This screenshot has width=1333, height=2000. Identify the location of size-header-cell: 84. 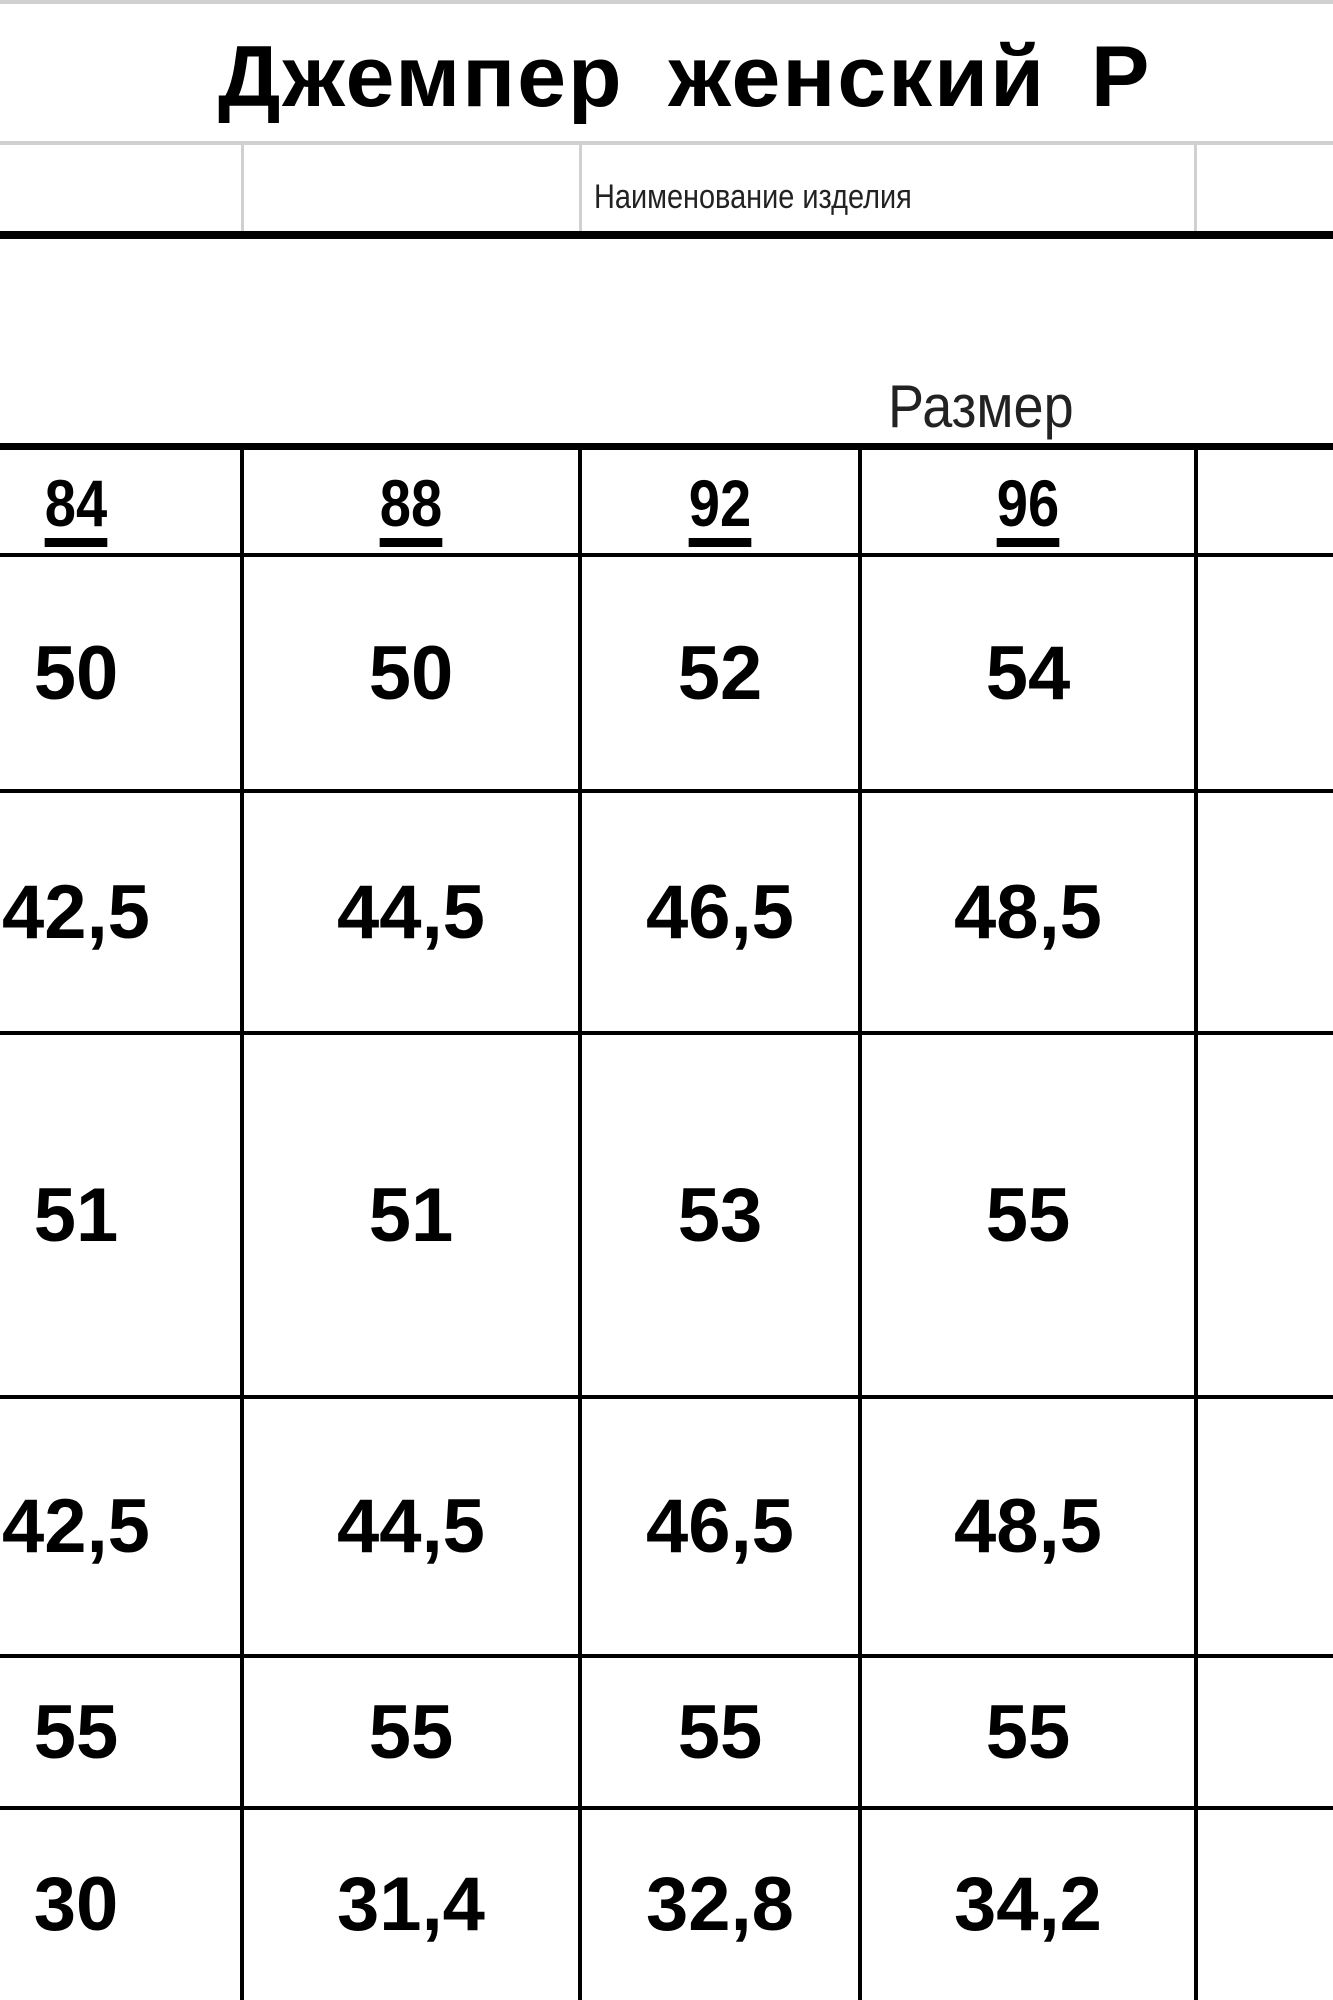
(108, 502).